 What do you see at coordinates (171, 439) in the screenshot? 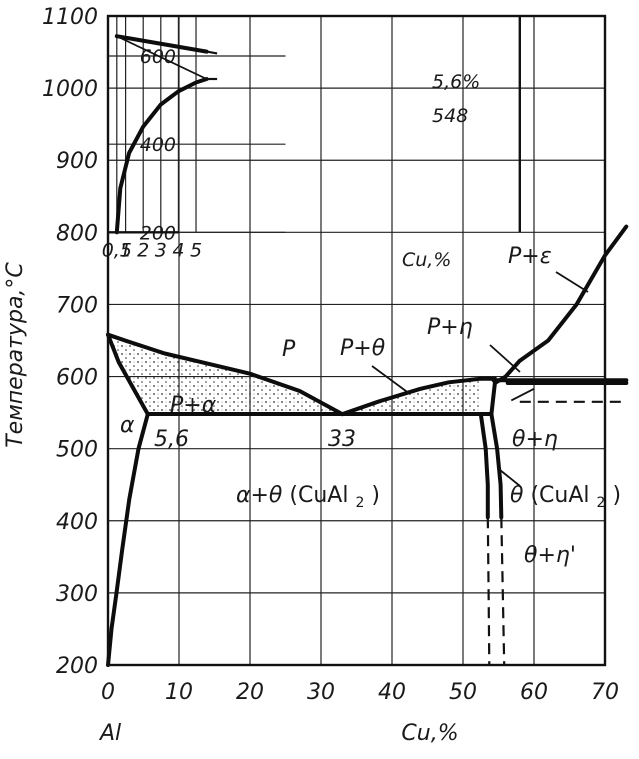
I see `label-eutectic-solubility: 5,6` at bounding box center [171, 439].